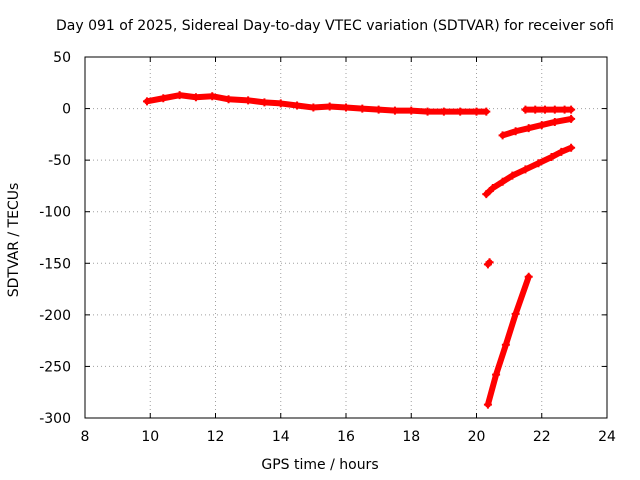  I want to click on y-tick-label: 0, so click(66, 110).